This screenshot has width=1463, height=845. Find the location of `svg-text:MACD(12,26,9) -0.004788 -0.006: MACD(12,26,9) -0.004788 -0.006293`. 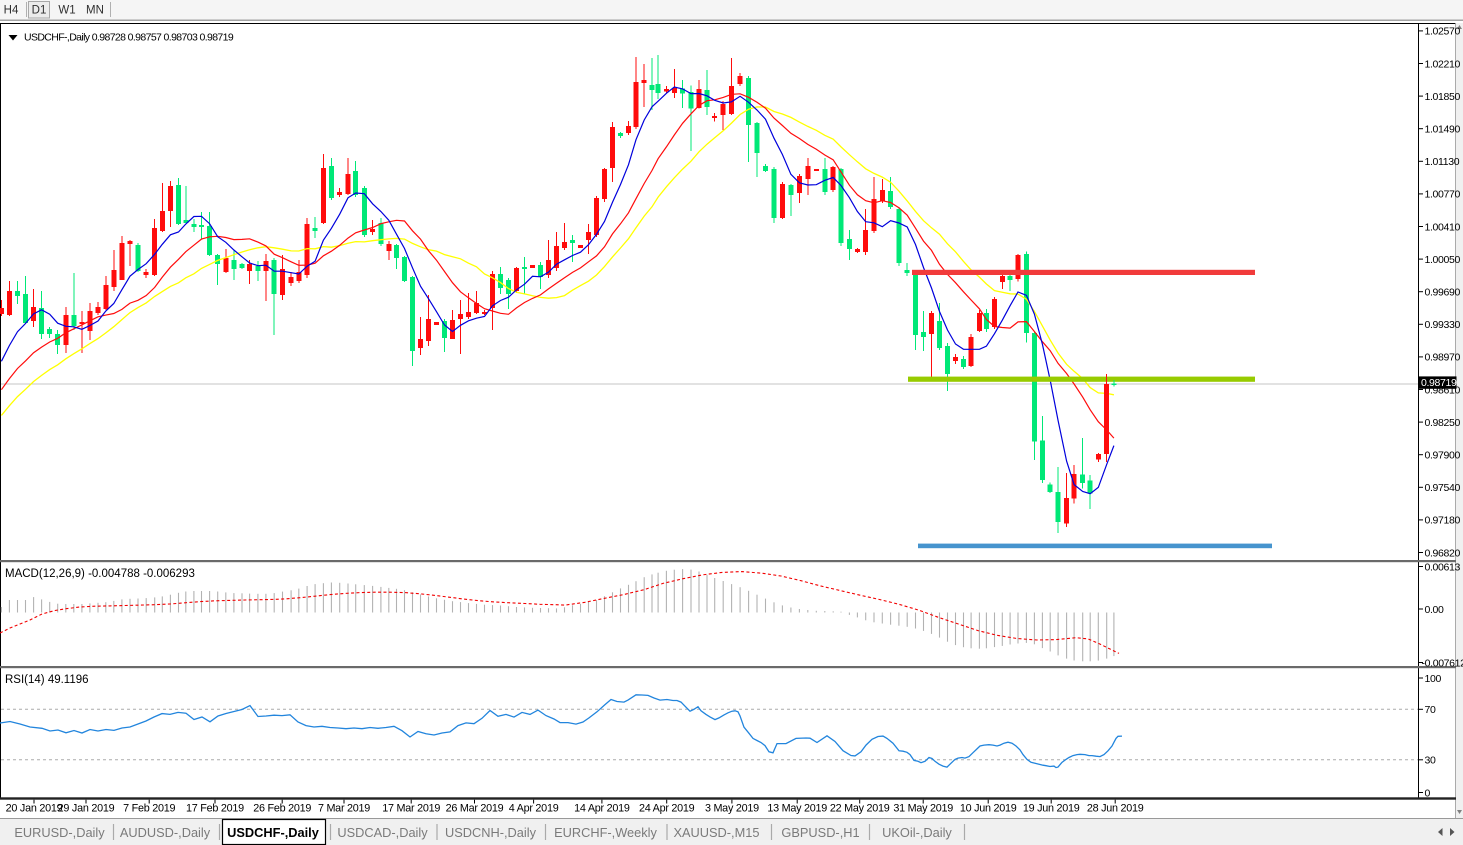

svg-text:MACD(12,26,9) -0.004788 -0.006: MACD(12,26,9) -0.004788 -0.006293 is located at coordinates (100, 574).